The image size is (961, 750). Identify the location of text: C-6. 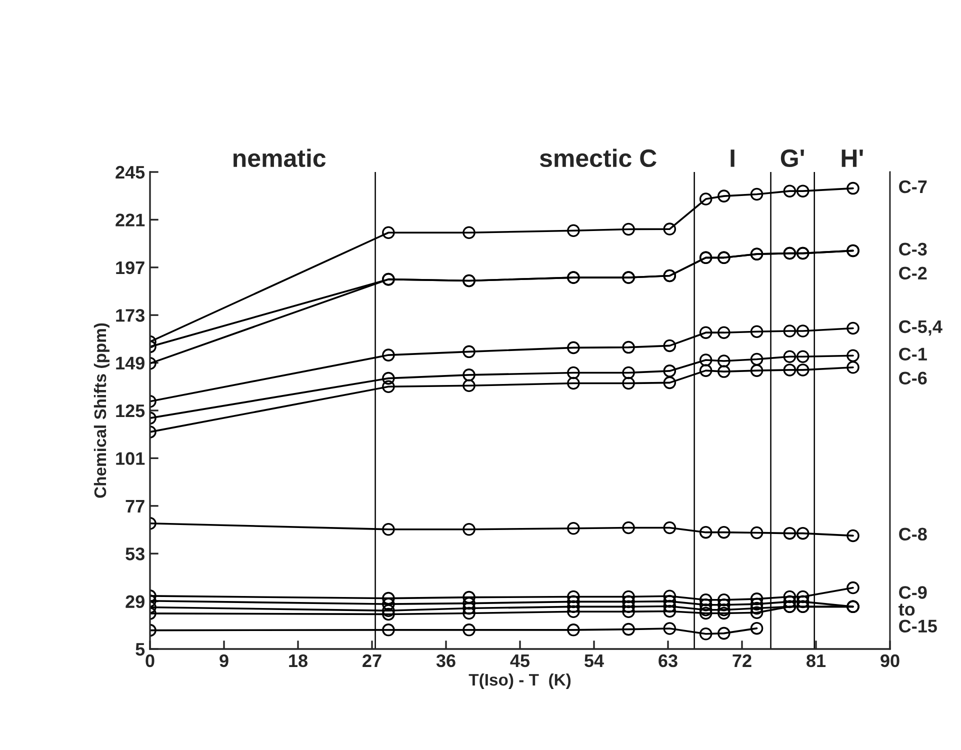
(913, 378).